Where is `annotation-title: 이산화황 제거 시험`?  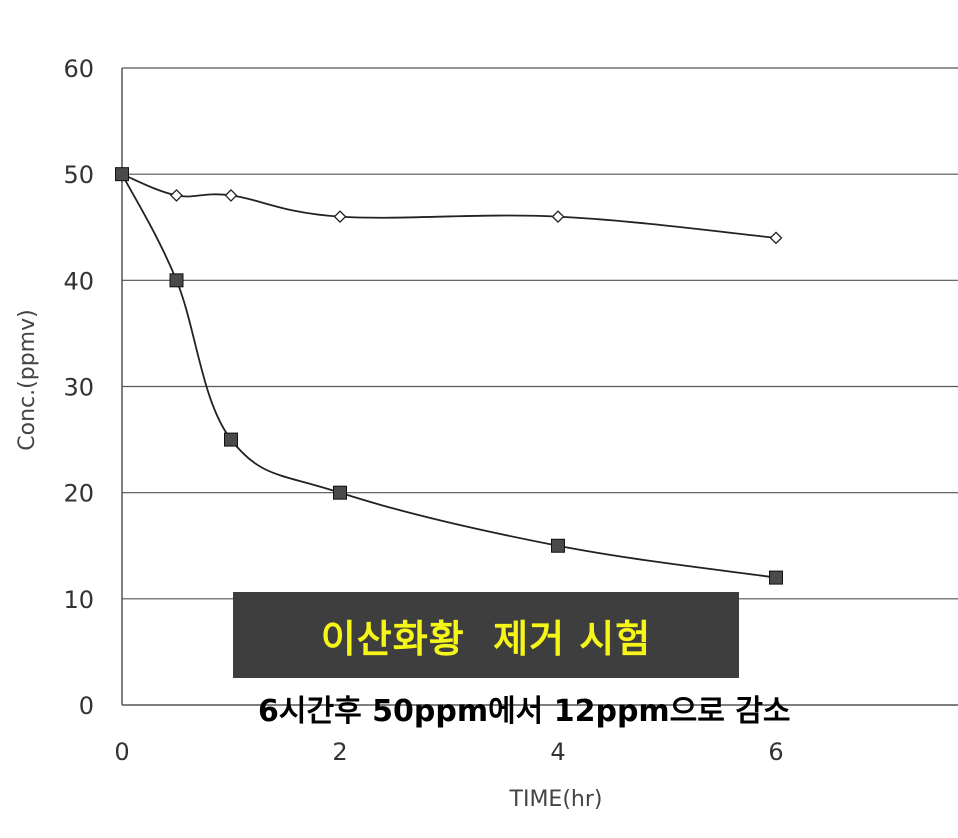 annotation-title: 이산화황 제거 시험 is located at coordinates (486, 638).